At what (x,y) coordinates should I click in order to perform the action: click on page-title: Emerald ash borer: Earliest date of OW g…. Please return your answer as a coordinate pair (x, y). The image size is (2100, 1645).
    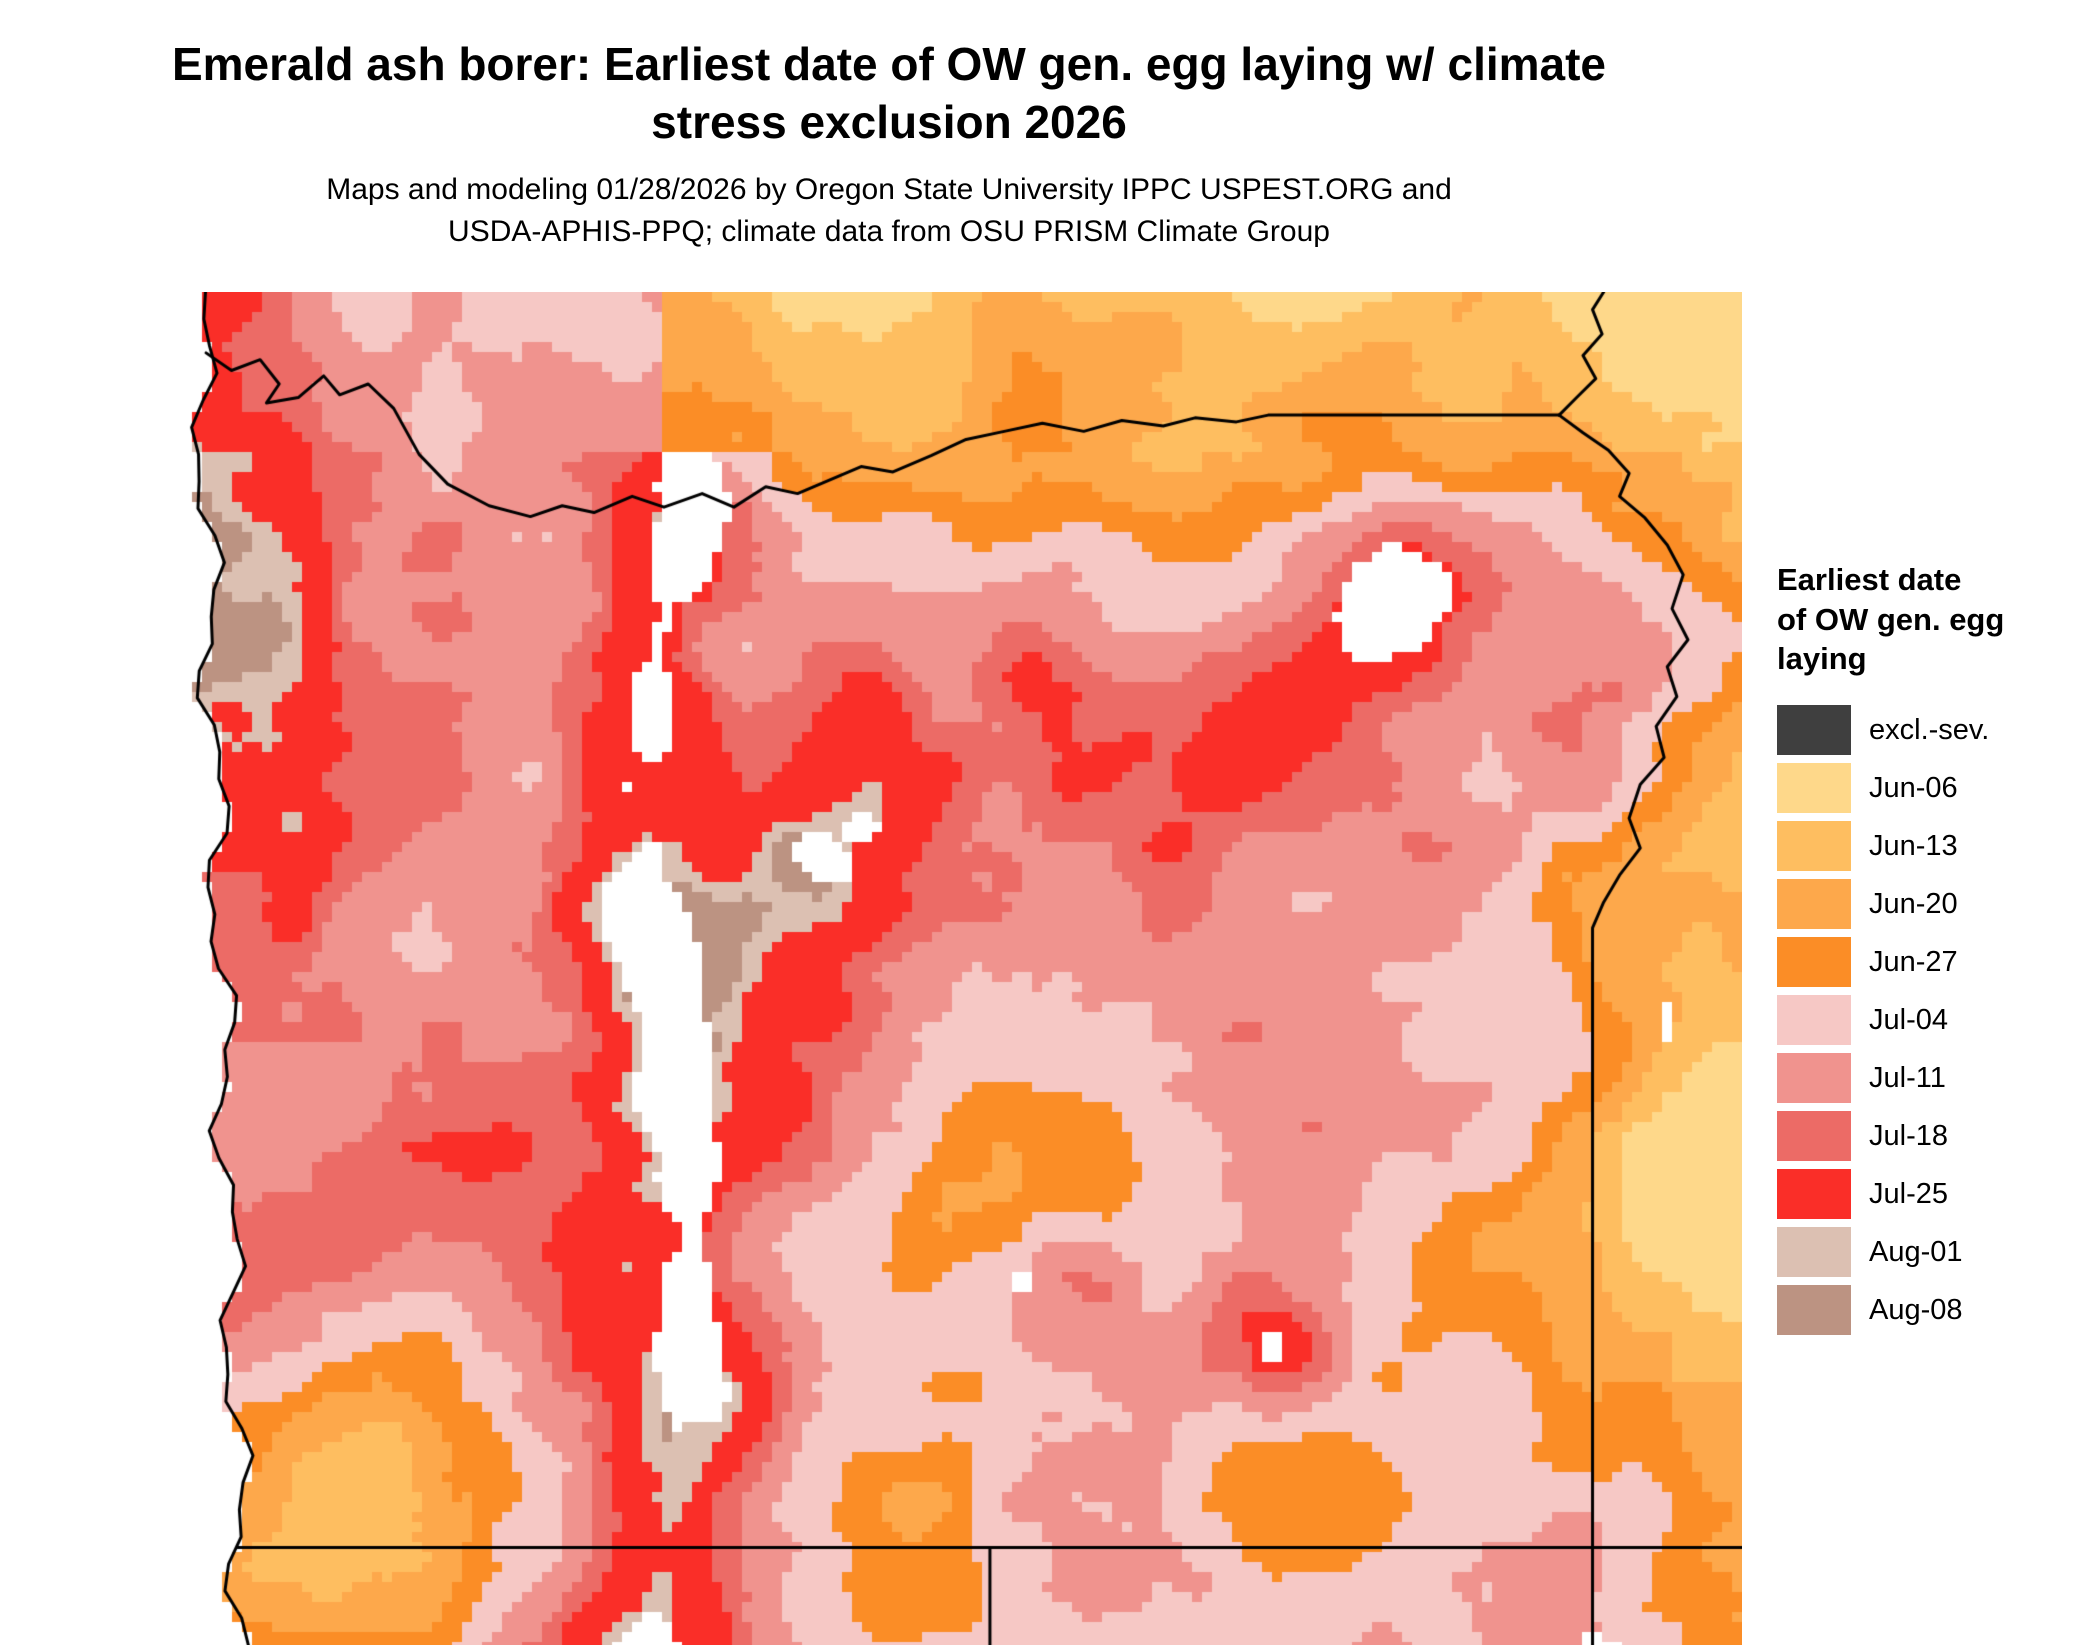
    Looking at the image, I should click on (889, 93).